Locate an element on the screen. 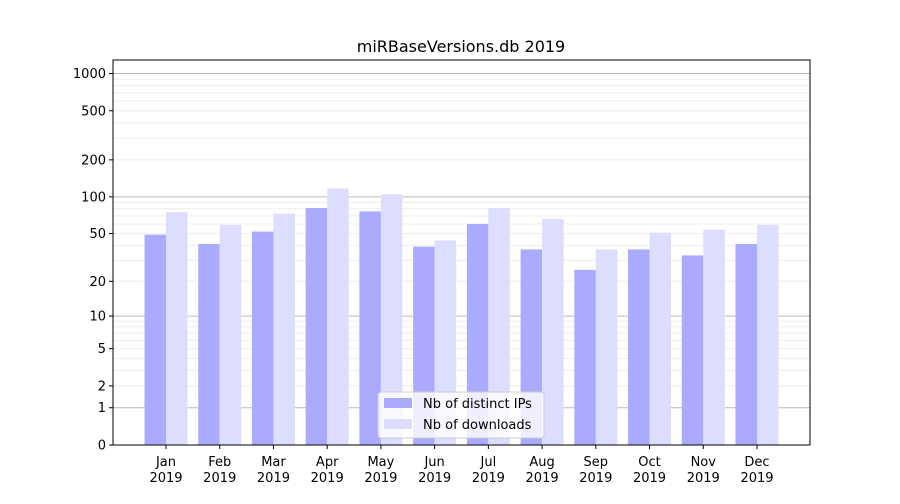 The width and height of the screenshot is (900, 504). y-tick-label: 2 is located at coordinates (102, 386).